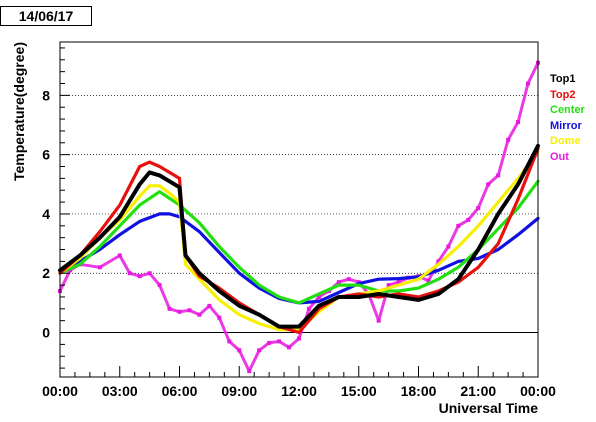 This screenshot has width=596, height=422. I want to click on legend-entry-center: Center, so click(567, 110).